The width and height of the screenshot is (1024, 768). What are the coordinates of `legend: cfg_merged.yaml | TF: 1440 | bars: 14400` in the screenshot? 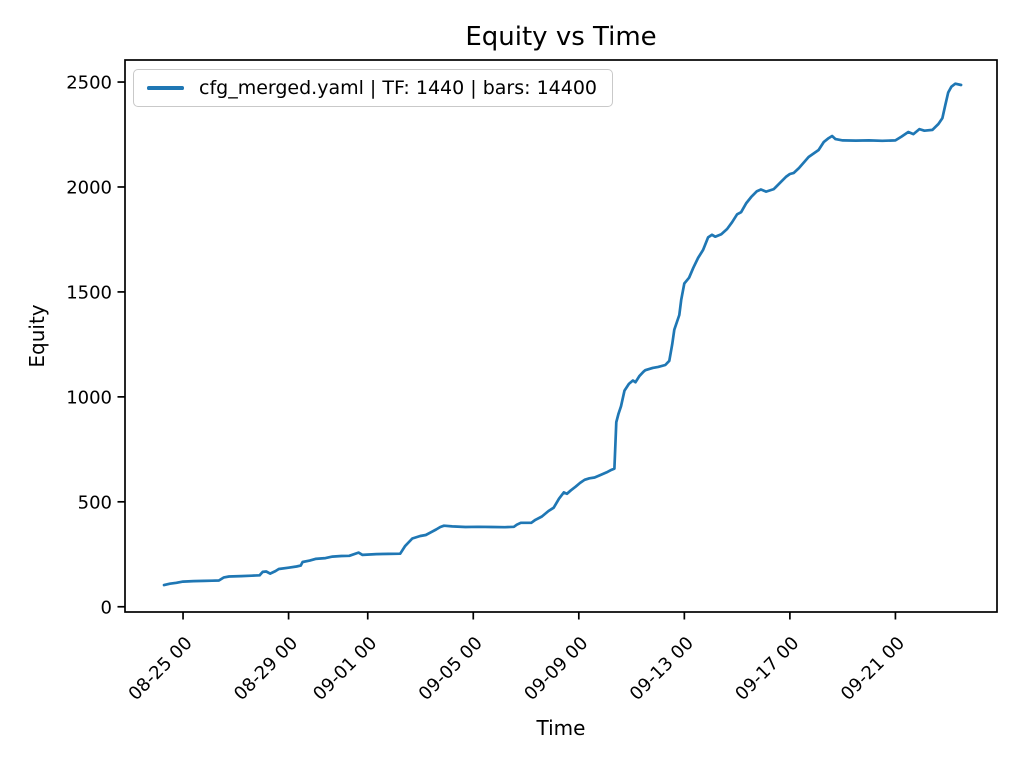 It's located at (373, 88).